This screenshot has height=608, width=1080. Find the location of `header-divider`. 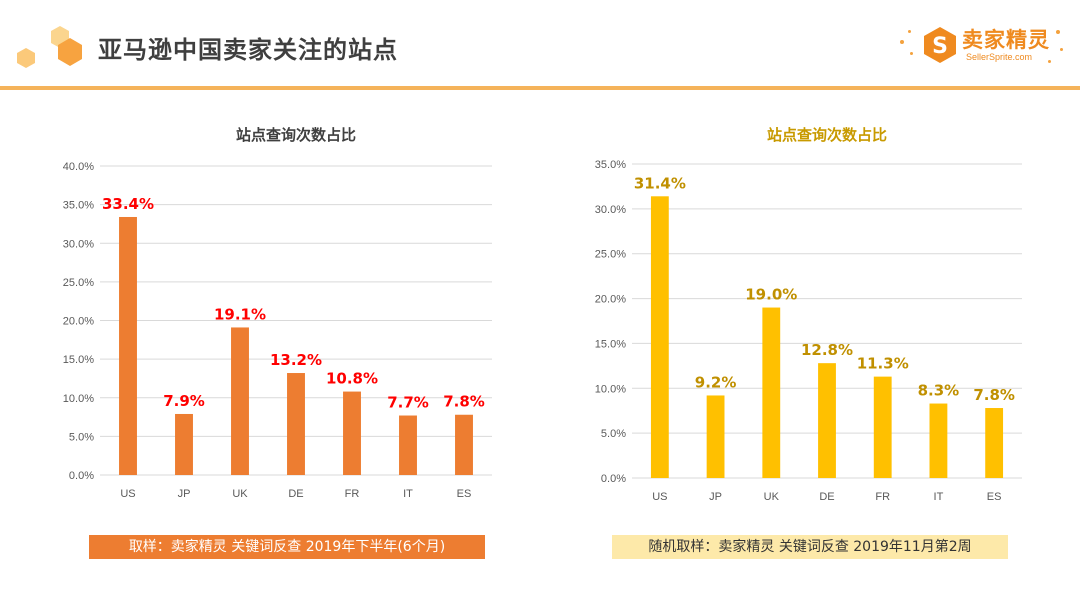

header-divider is located at coordinates (540, 88).